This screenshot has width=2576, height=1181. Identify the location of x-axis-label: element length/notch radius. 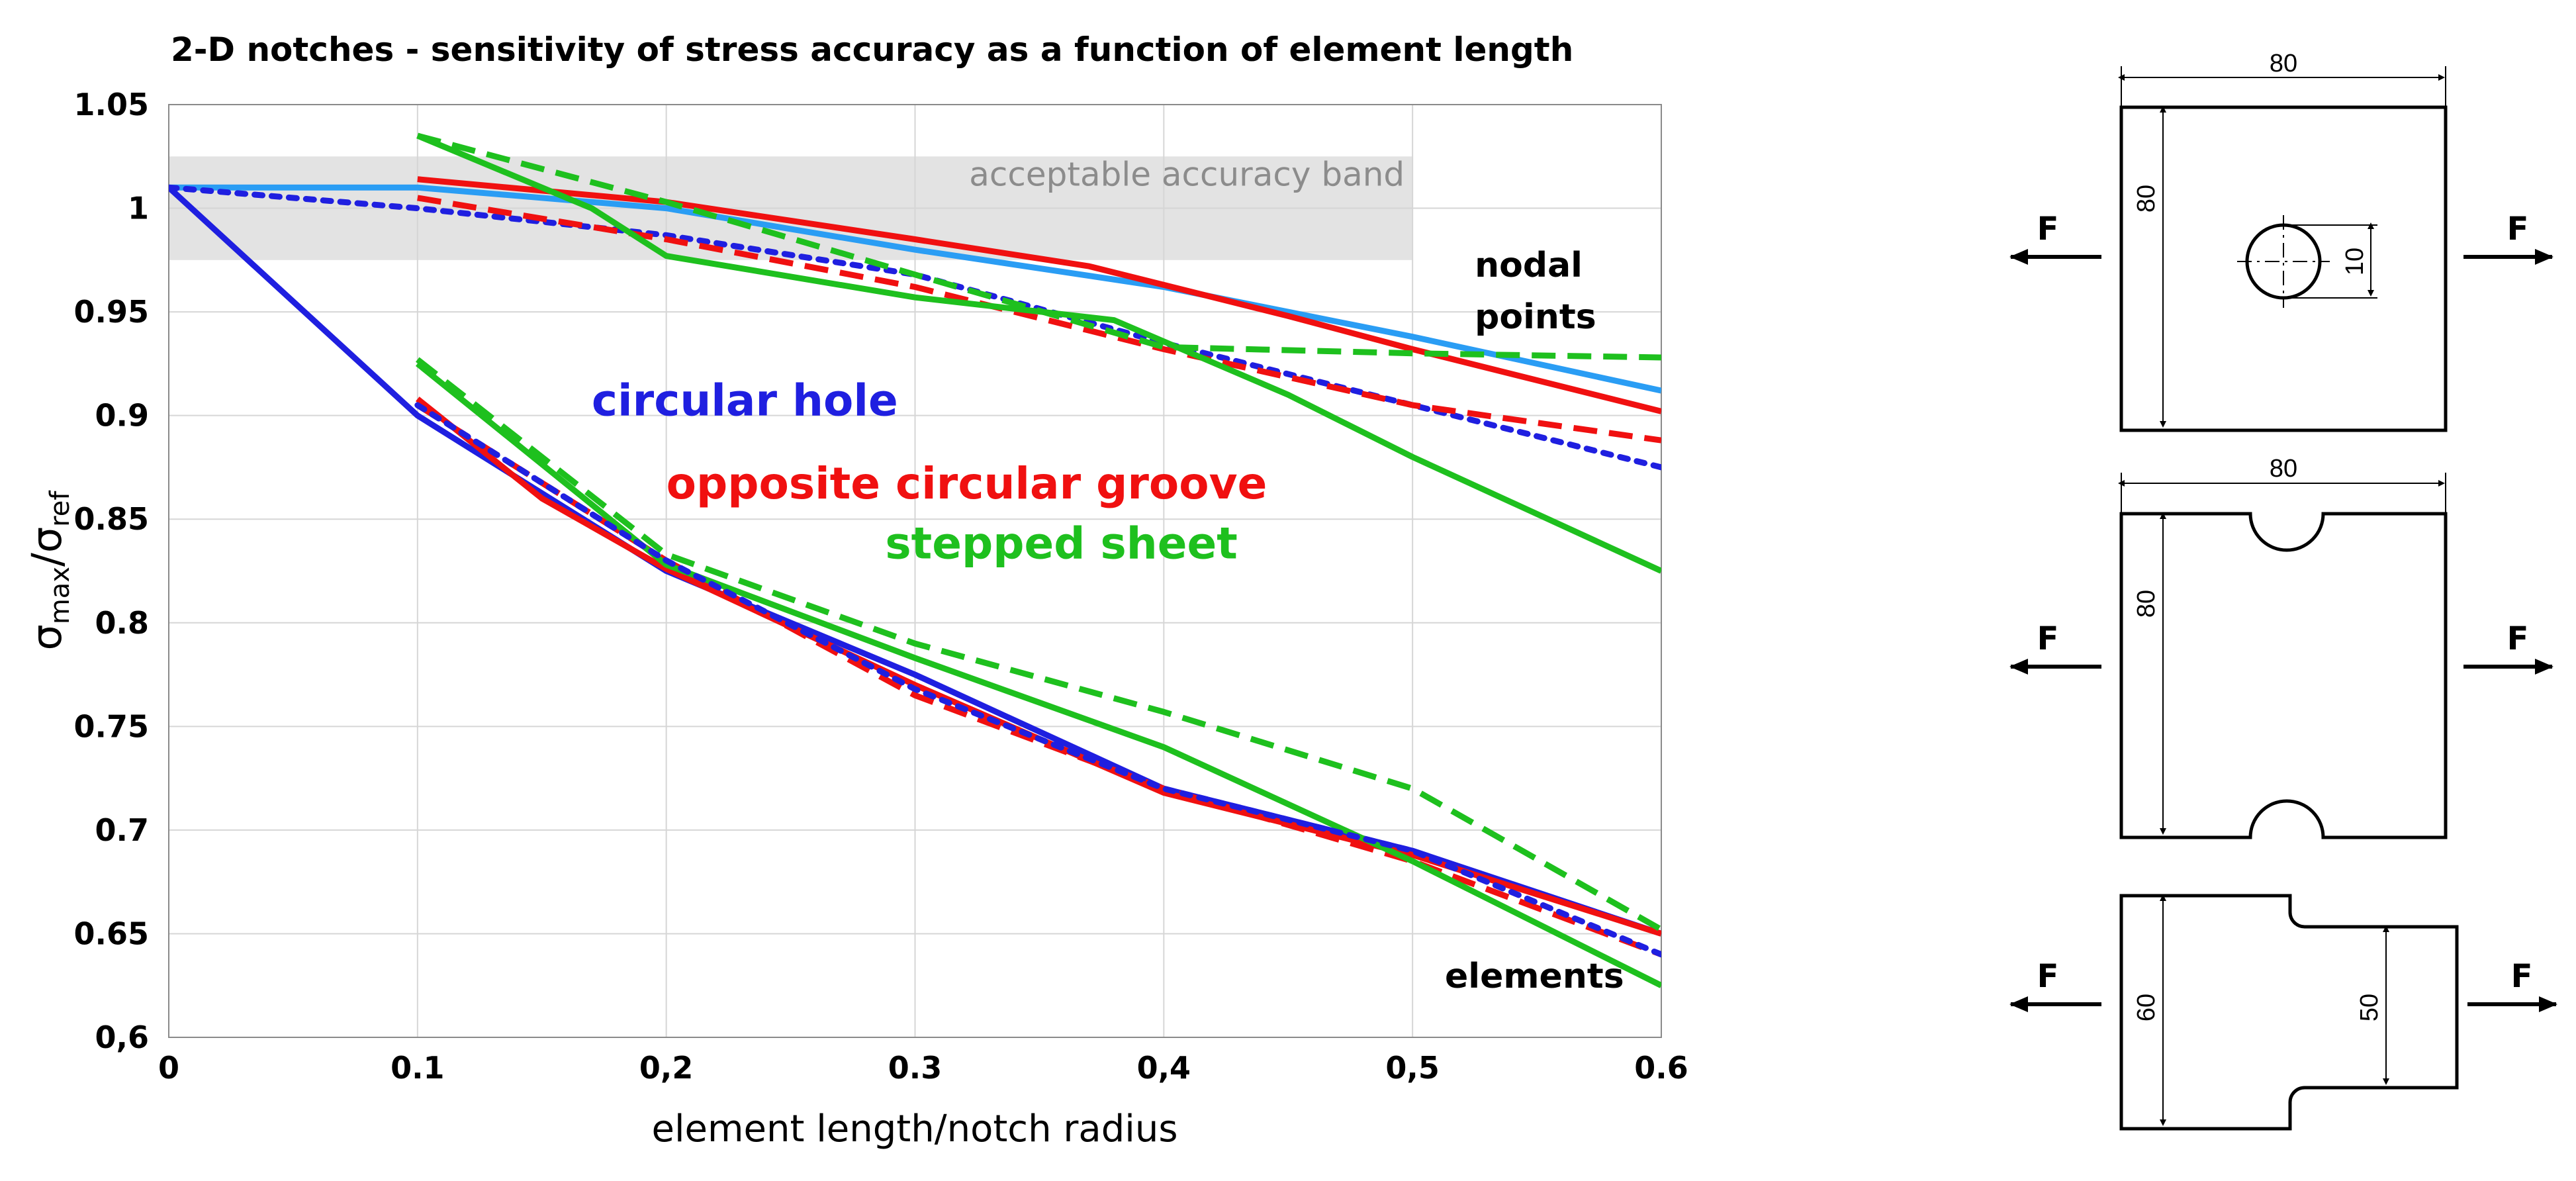
(915, 1129).